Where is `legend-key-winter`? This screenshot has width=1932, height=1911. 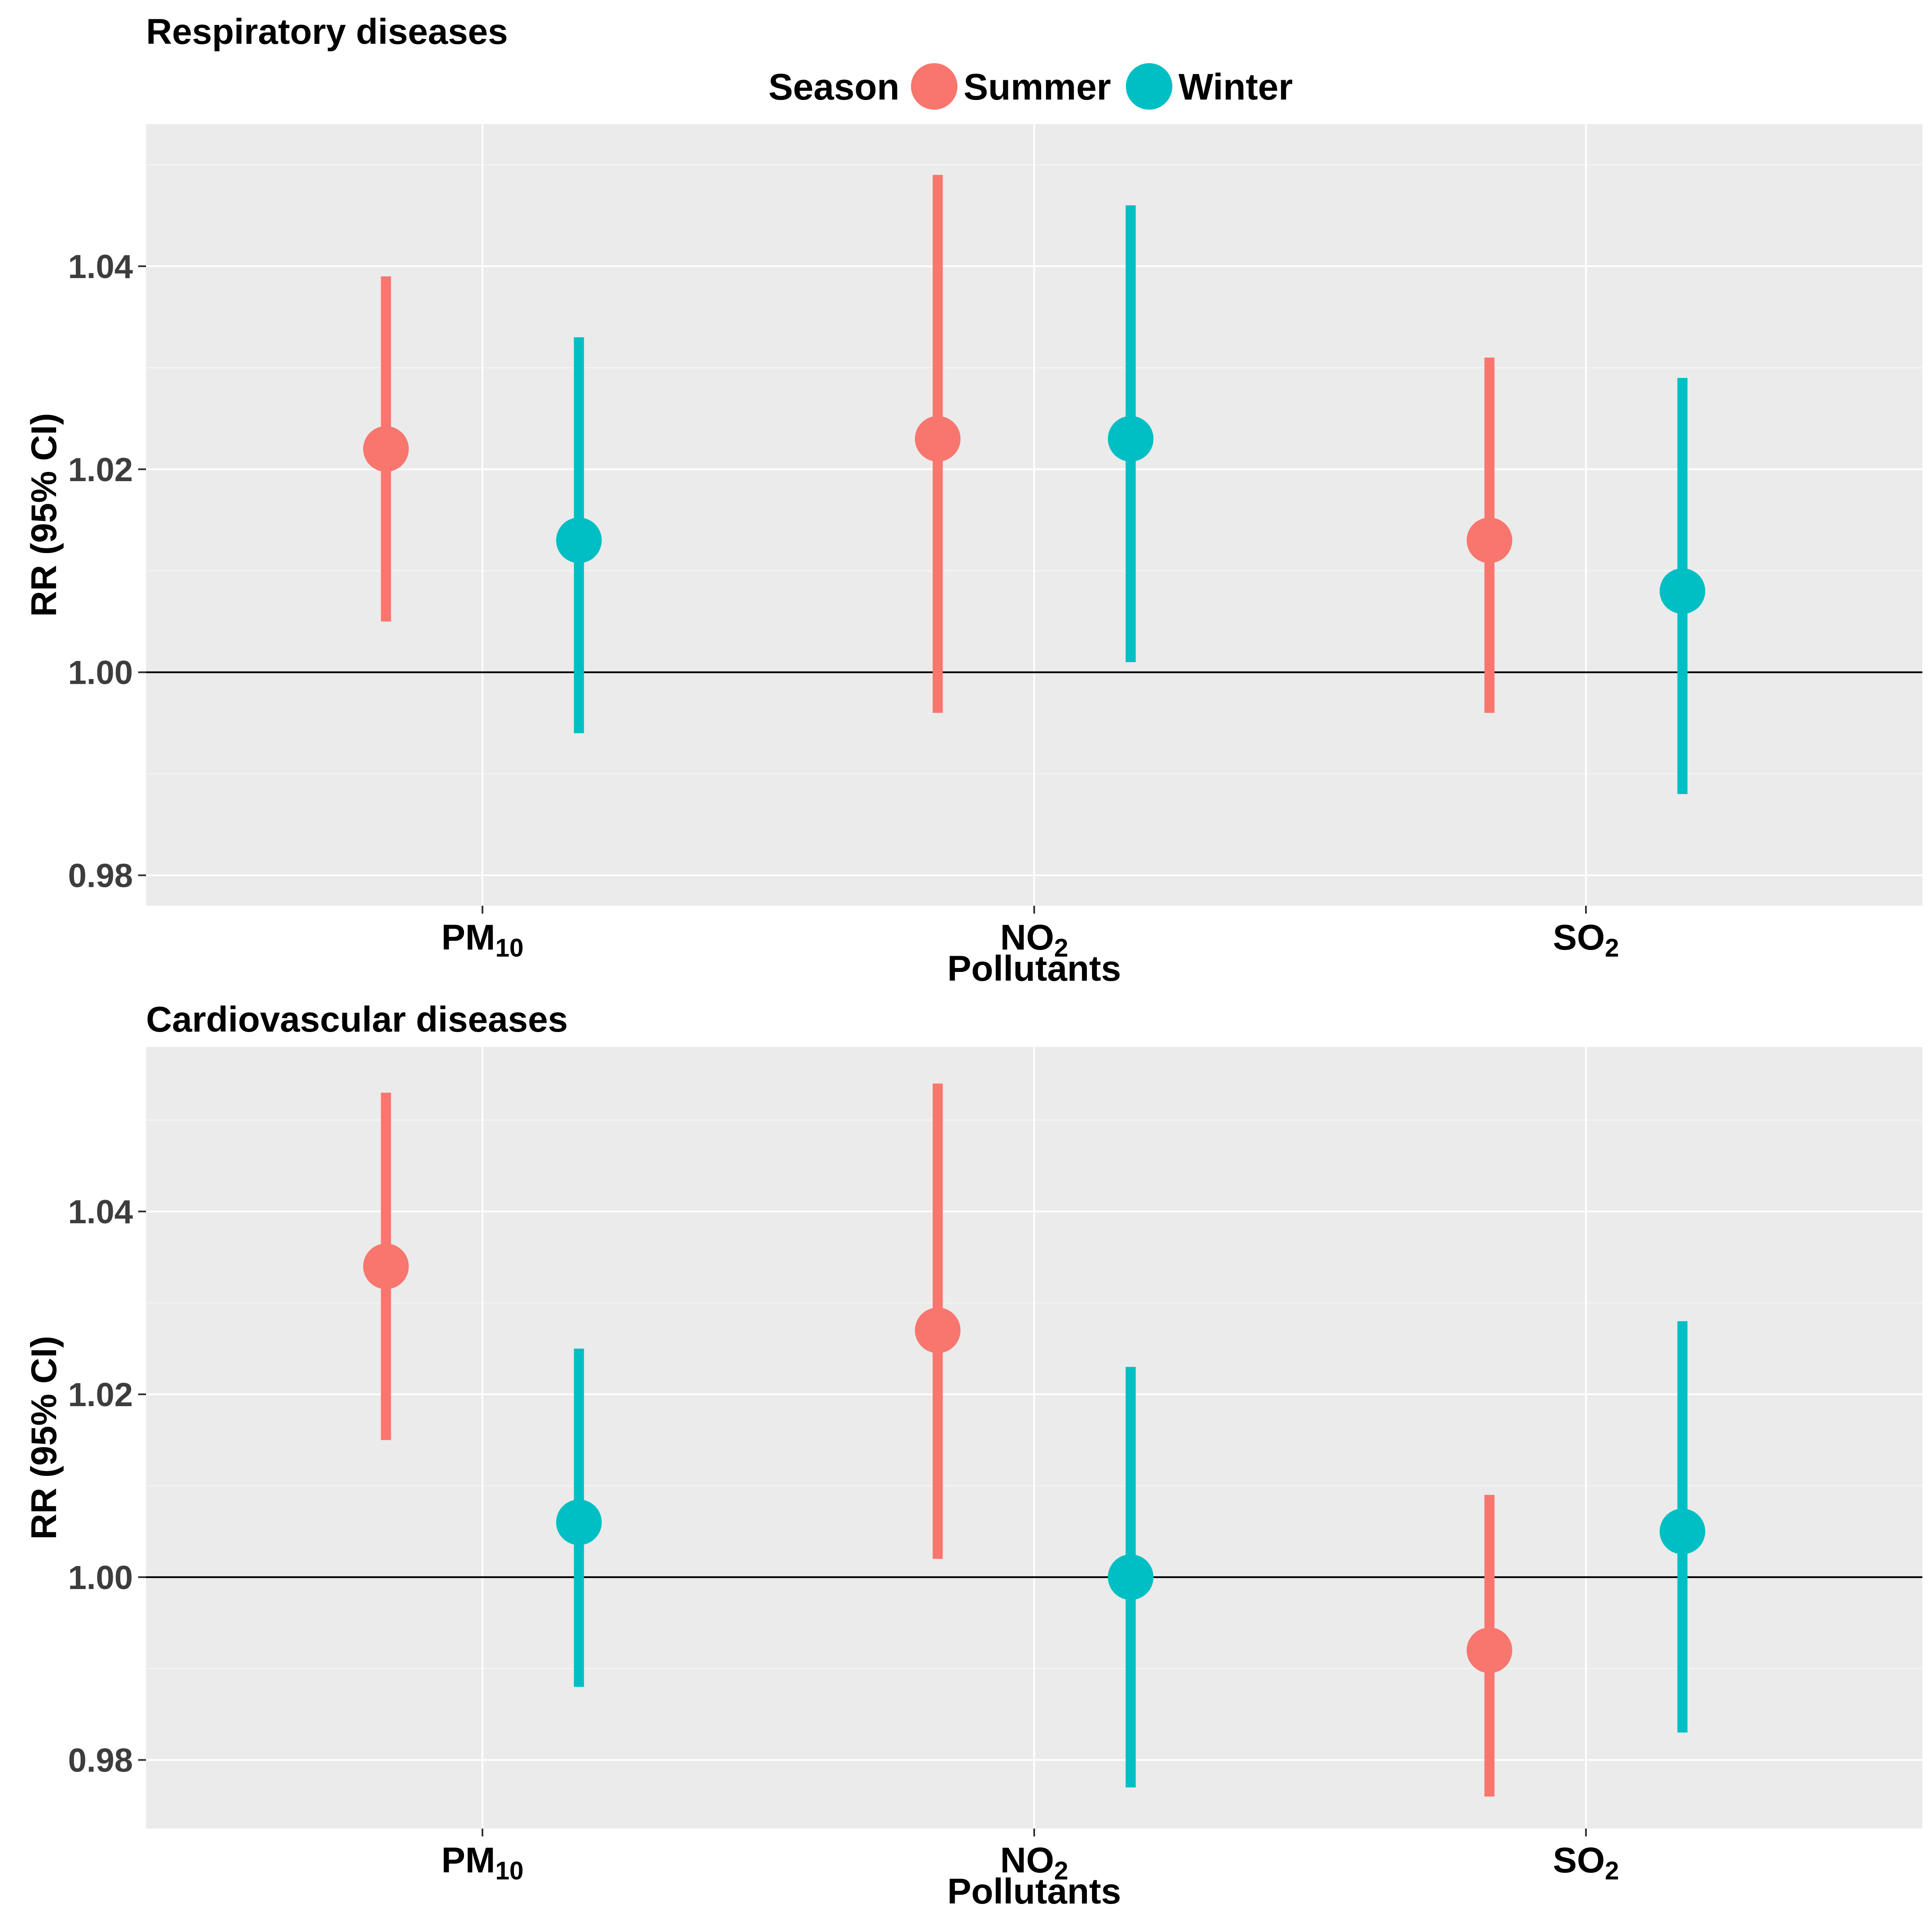 legend-key-winter is located at coordinates (1149, 86).